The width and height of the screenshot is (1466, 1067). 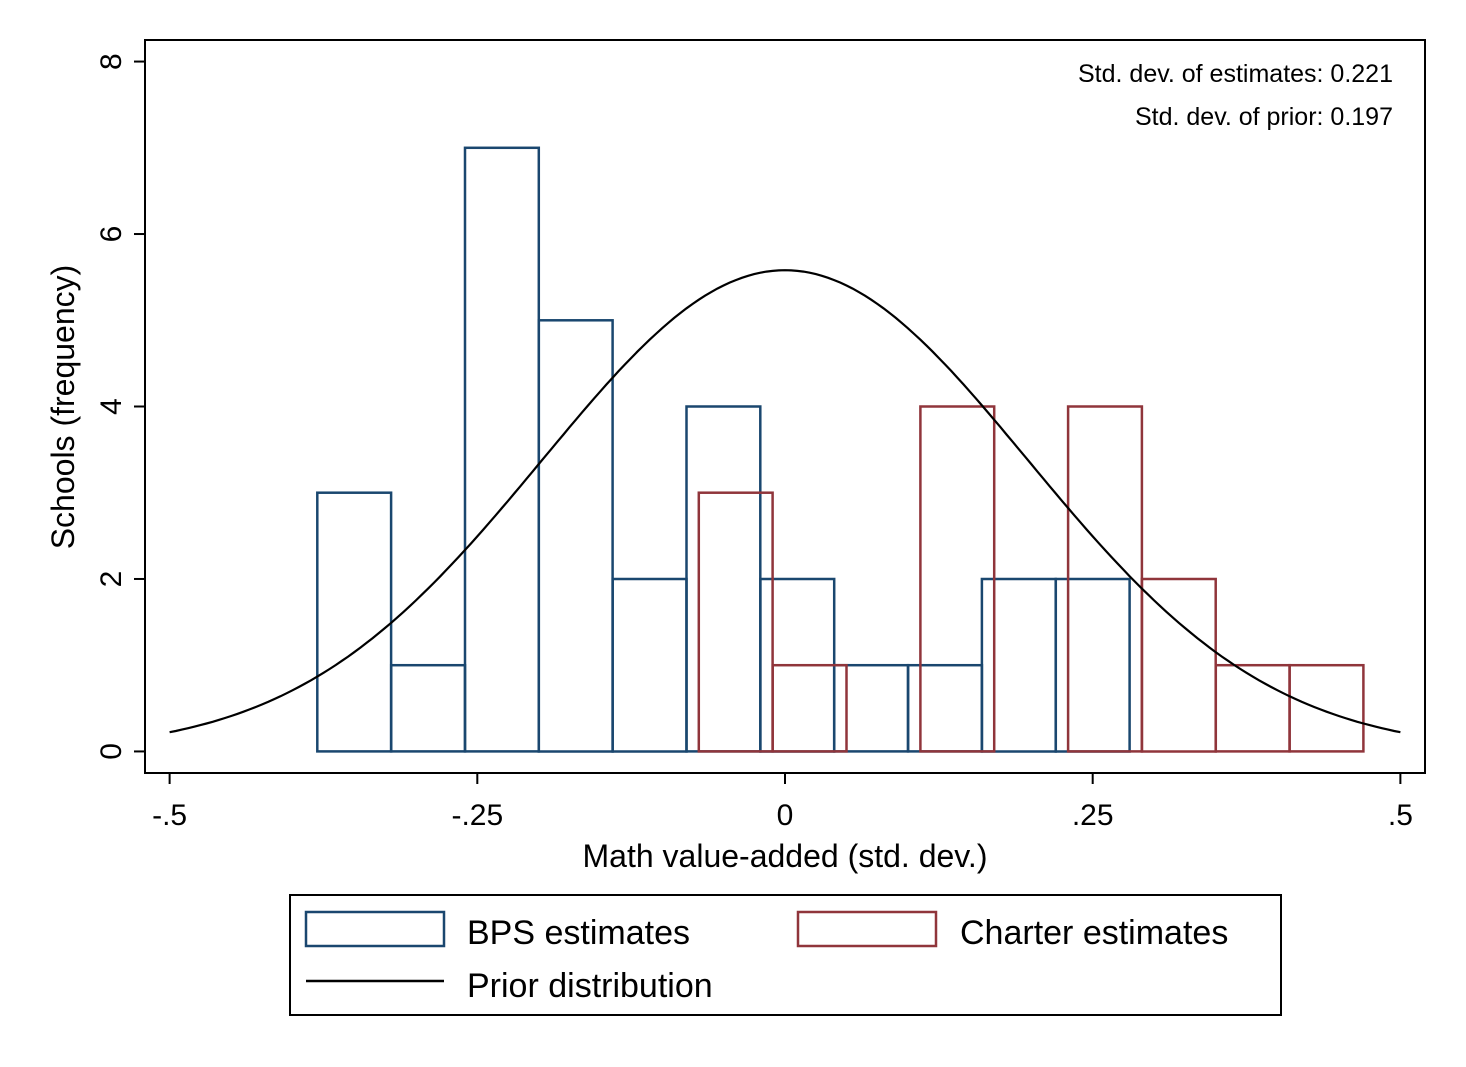 What do you see at coordinates (111, 751) in the screenshot?
I see `y-tick-label-0: 0` at bounding box center [111, 751].